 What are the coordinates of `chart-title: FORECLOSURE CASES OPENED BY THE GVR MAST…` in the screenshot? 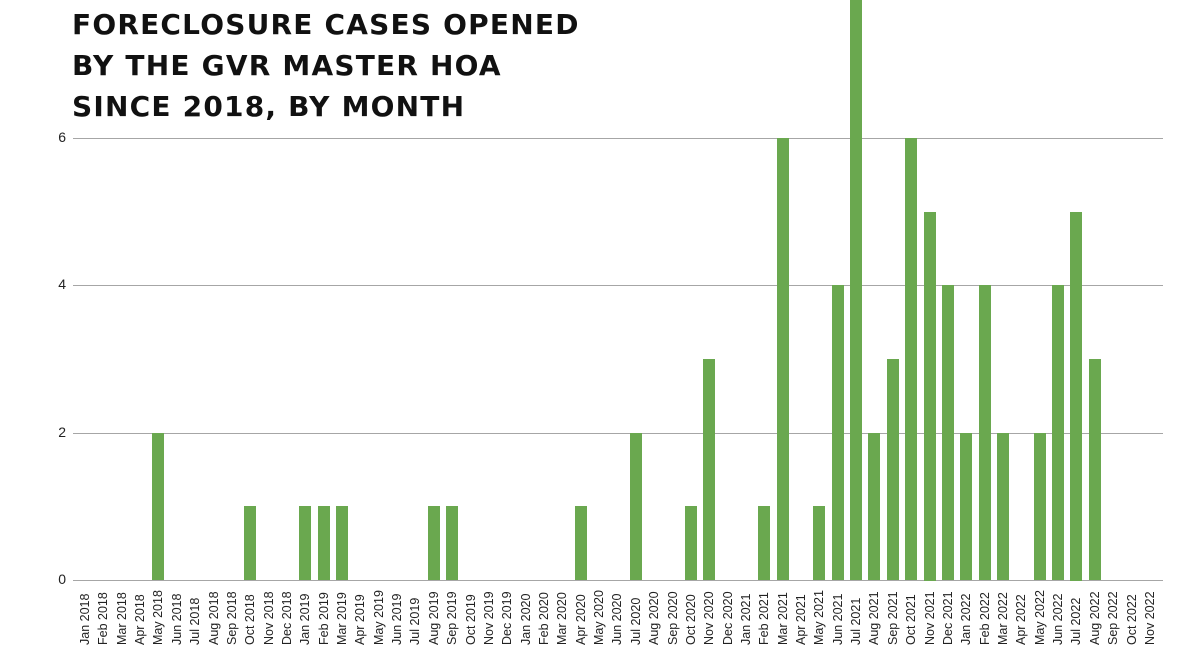 It's located at (326, 65).